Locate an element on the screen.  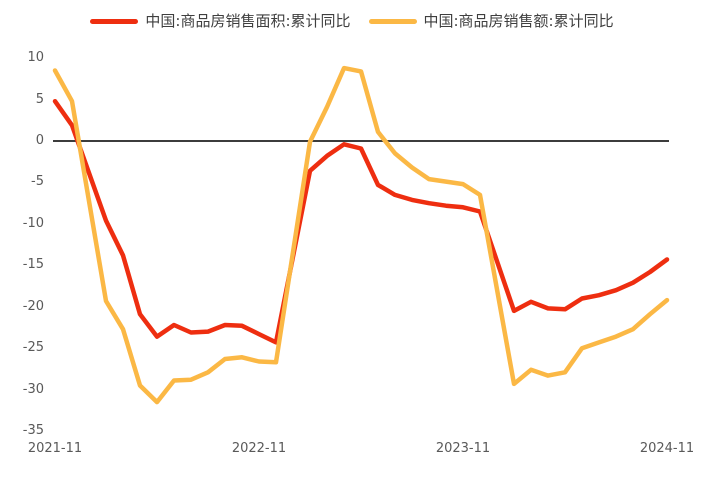
x-tick-label: 2021-11 is located at coordinates (55, 448).